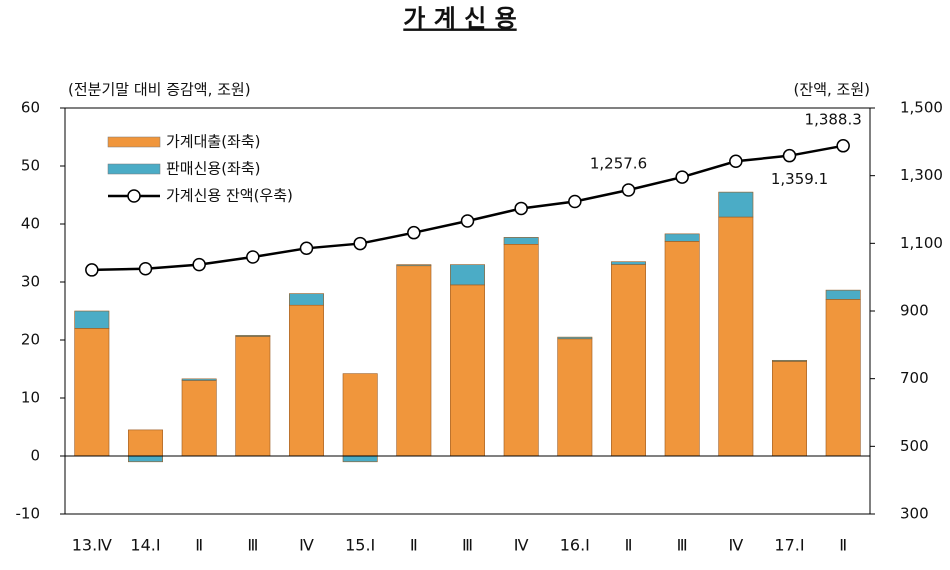 Image resolution: width=950 pixels, height=570 pixels. What do you see at coordinates (360, 545) in the screenshot?
I see `x-tick-label: 15.Ⅰ` at bounding box center [360, 545].